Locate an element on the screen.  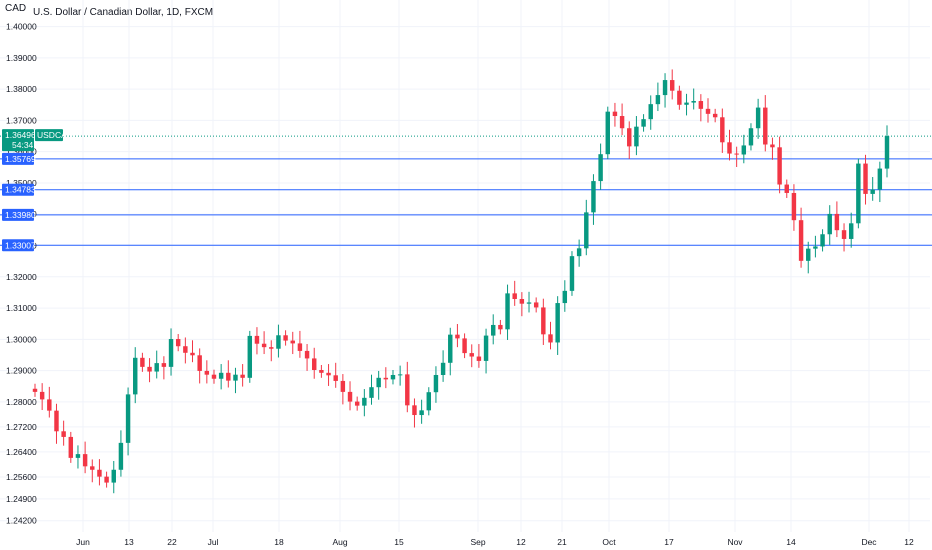
level-label: 1.35769 is located at coordinates (20, 159).